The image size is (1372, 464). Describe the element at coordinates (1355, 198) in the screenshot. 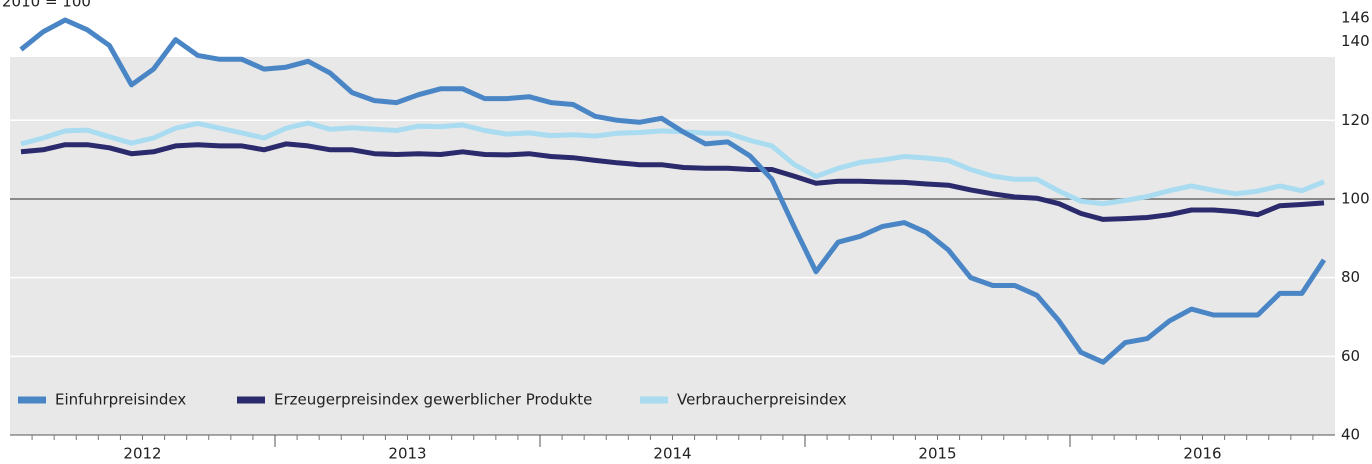

I see `y-tick-label: 100` at that location.